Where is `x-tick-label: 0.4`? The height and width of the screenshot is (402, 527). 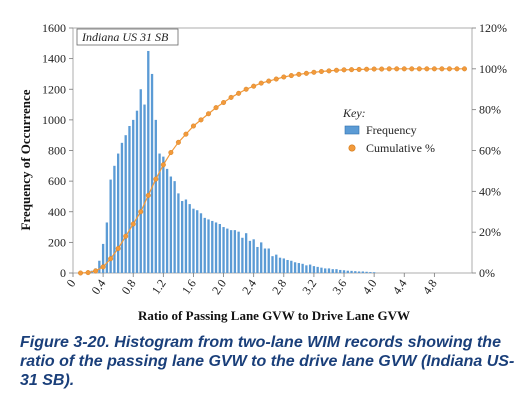 x-tick-label: 0.4 is located at coordinates (98, 287).